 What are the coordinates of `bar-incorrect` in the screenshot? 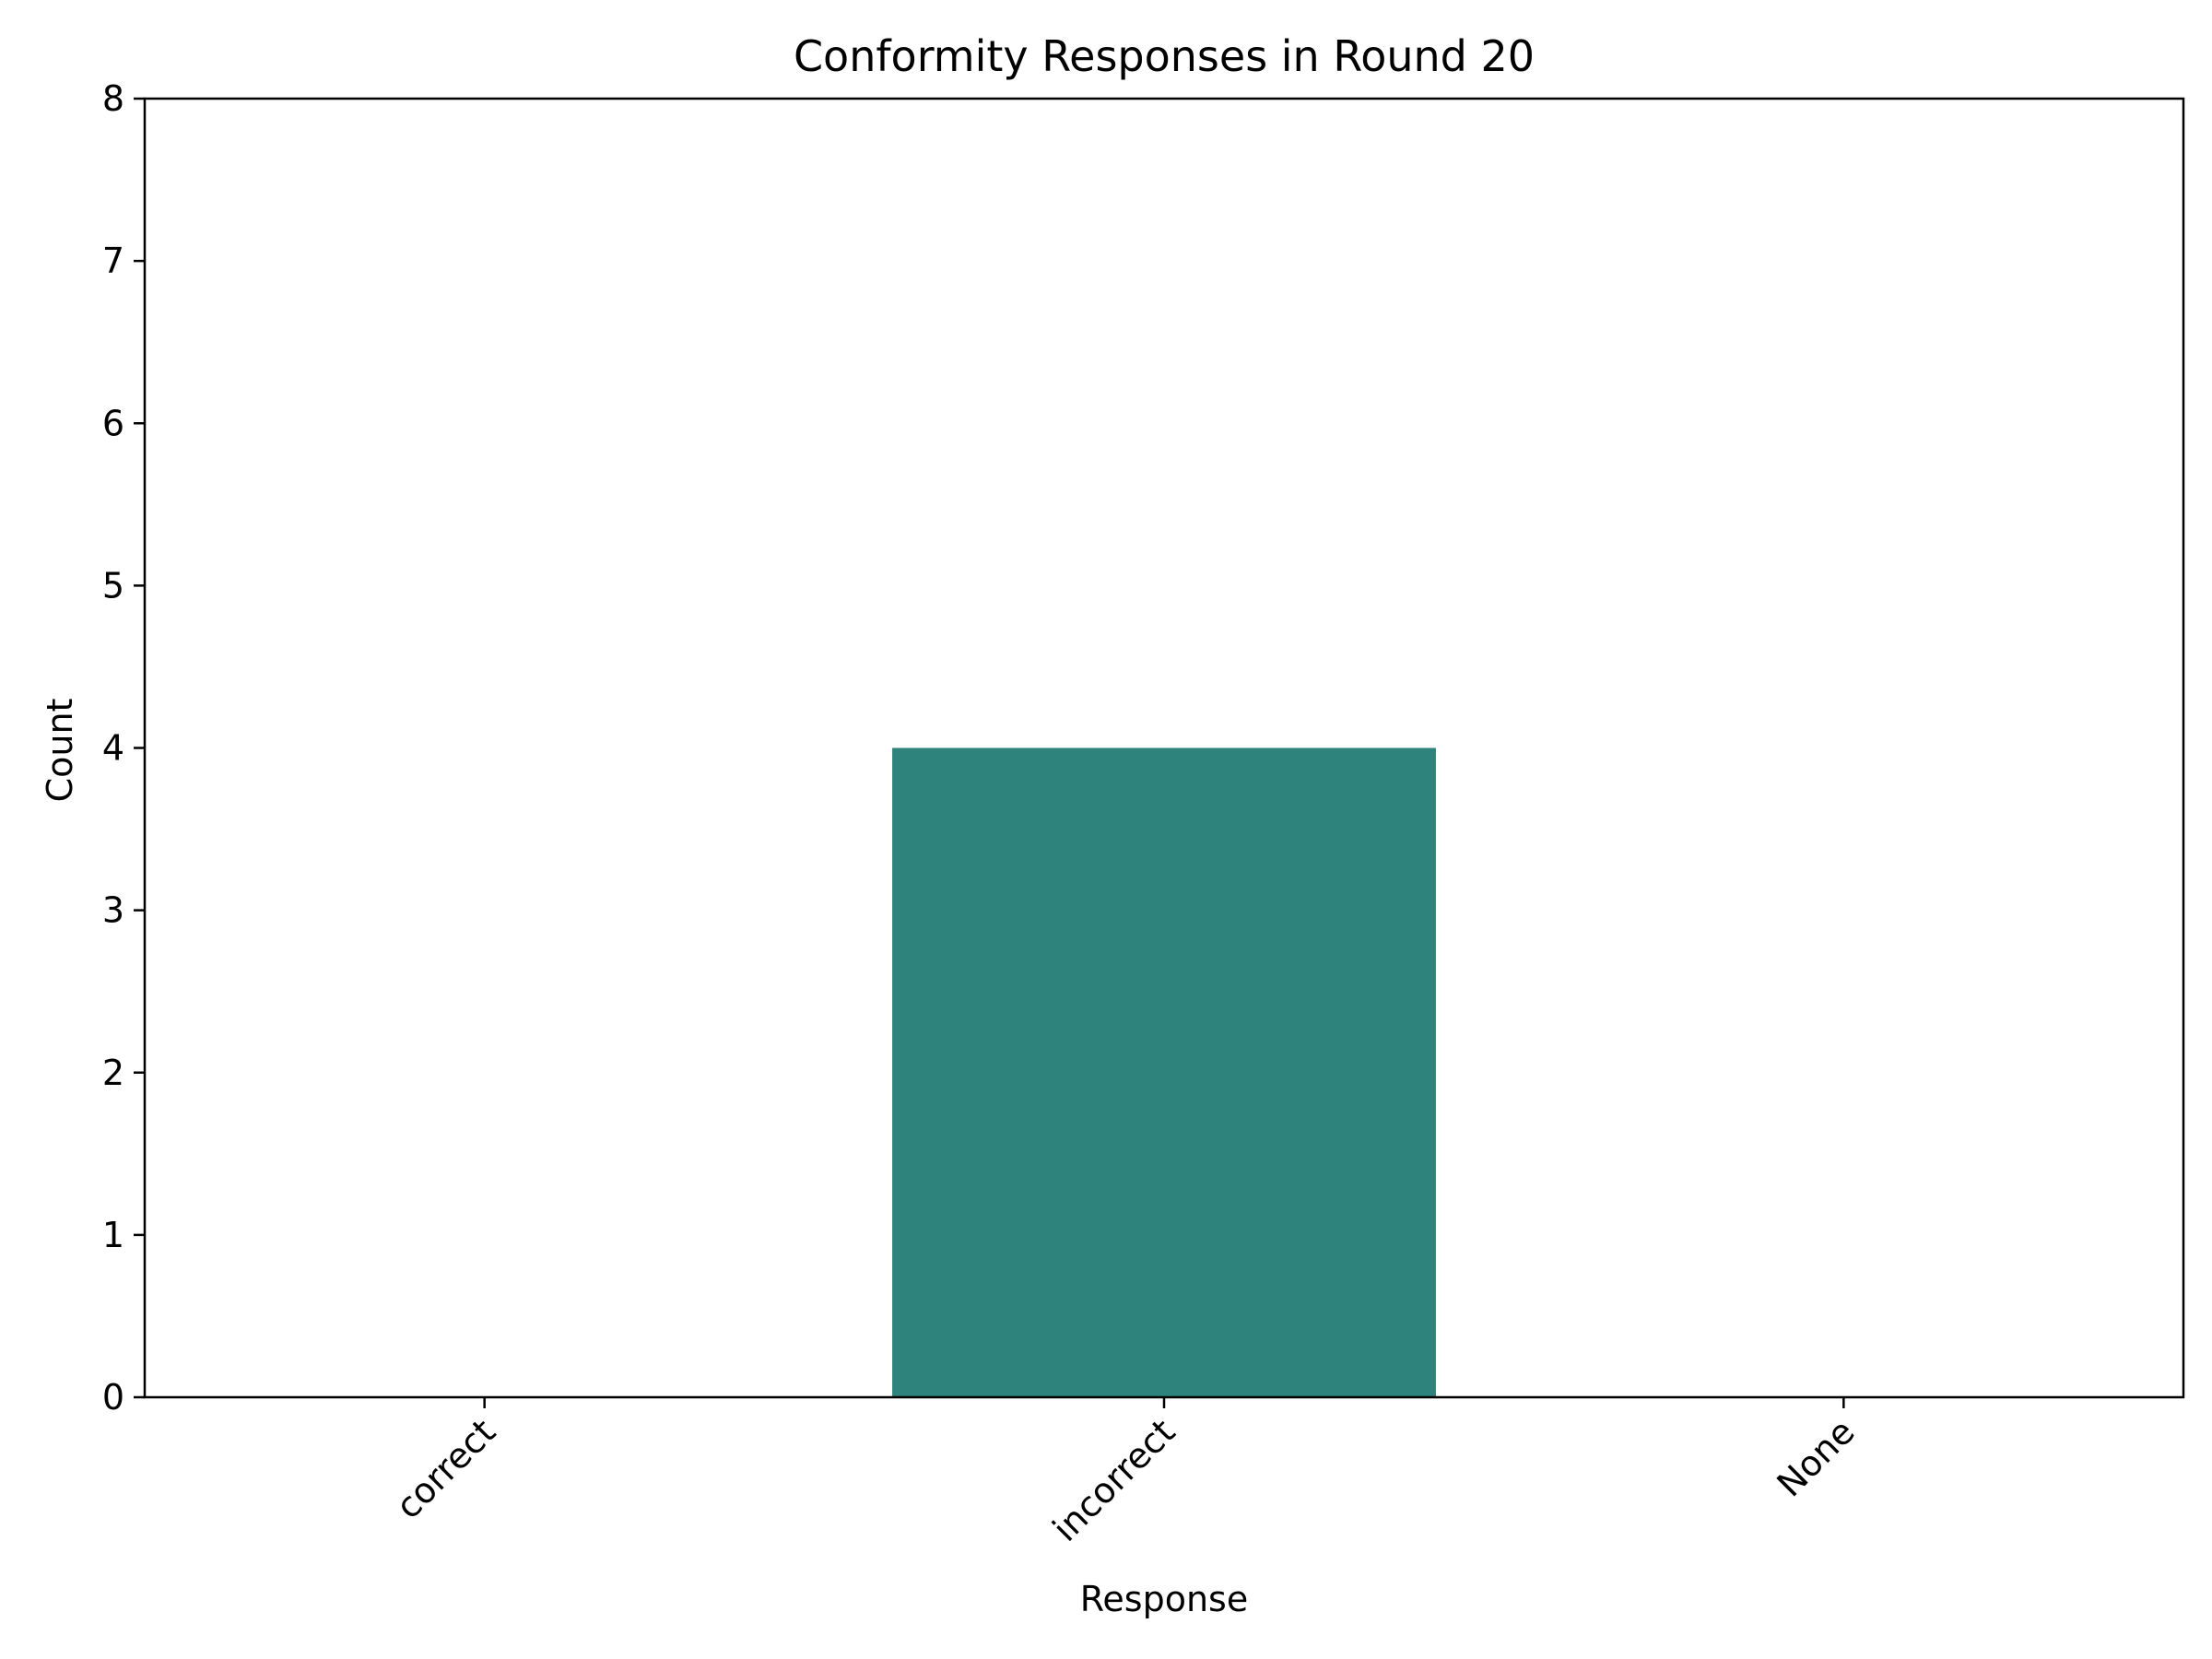 It's located at (1164, 1072).